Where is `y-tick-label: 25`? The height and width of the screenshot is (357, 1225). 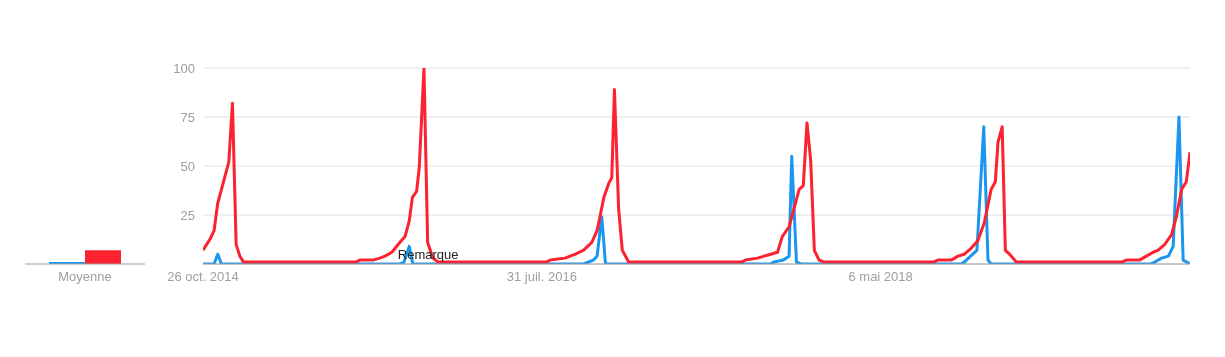 y-tick-label: 25 is located at coordinates (187, 215).